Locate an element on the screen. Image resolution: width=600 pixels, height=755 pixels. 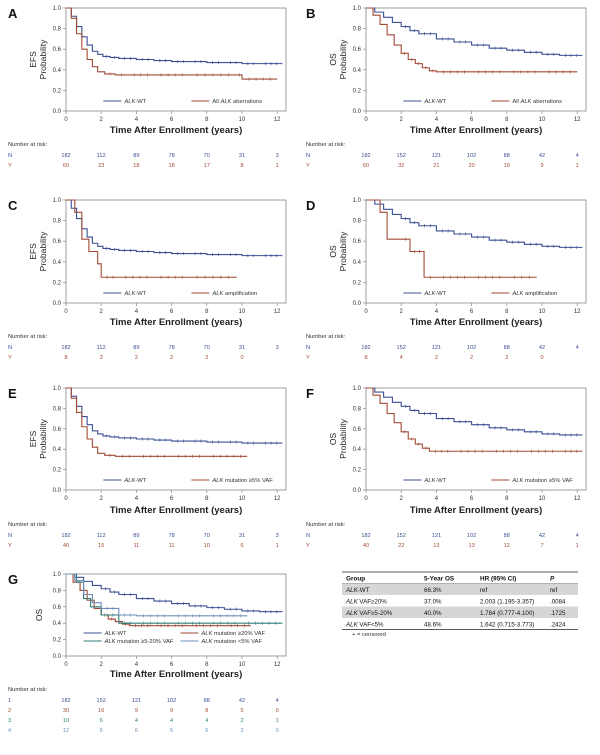
y-axis-label: OS is located at coordinates (333, 439).